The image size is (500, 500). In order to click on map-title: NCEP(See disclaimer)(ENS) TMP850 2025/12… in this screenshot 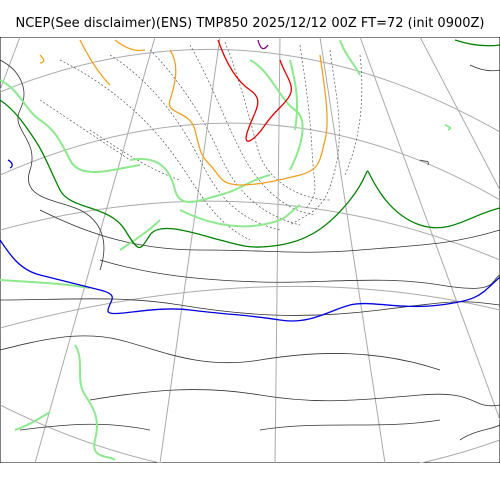, I will do `click(250, 23)`.